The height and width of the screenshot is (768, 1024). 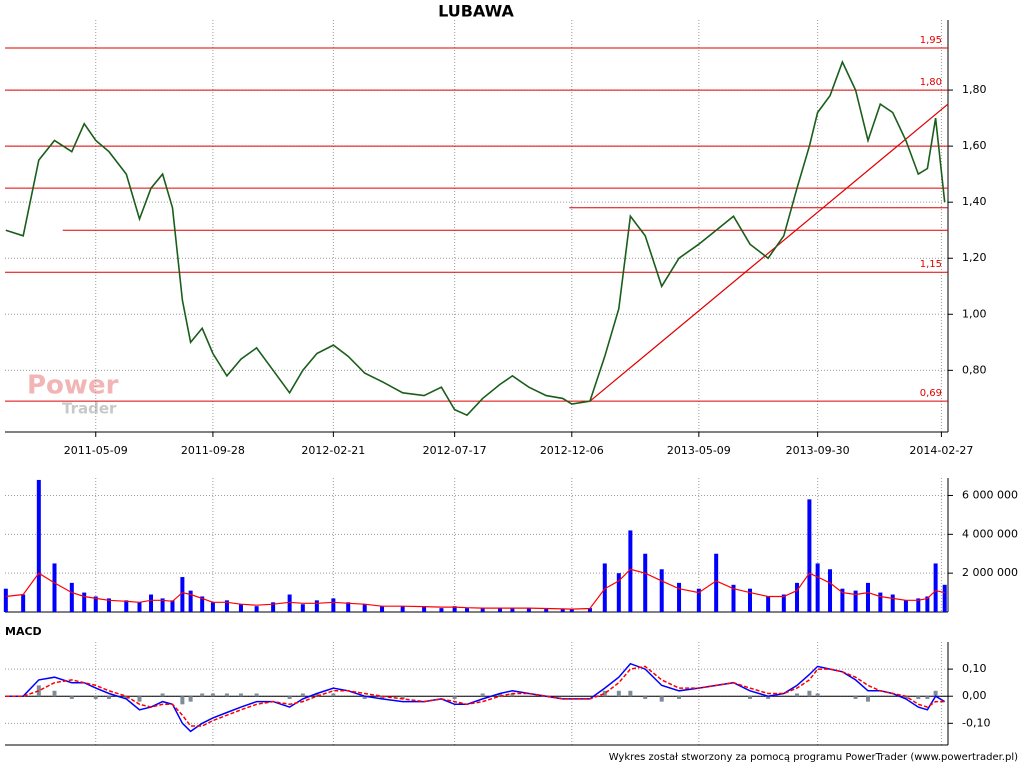 What do you see at coordinates (990, 494) in the screenshot?
I see `y-tick-label: 6 000 000` at bounding box center [990, 494].